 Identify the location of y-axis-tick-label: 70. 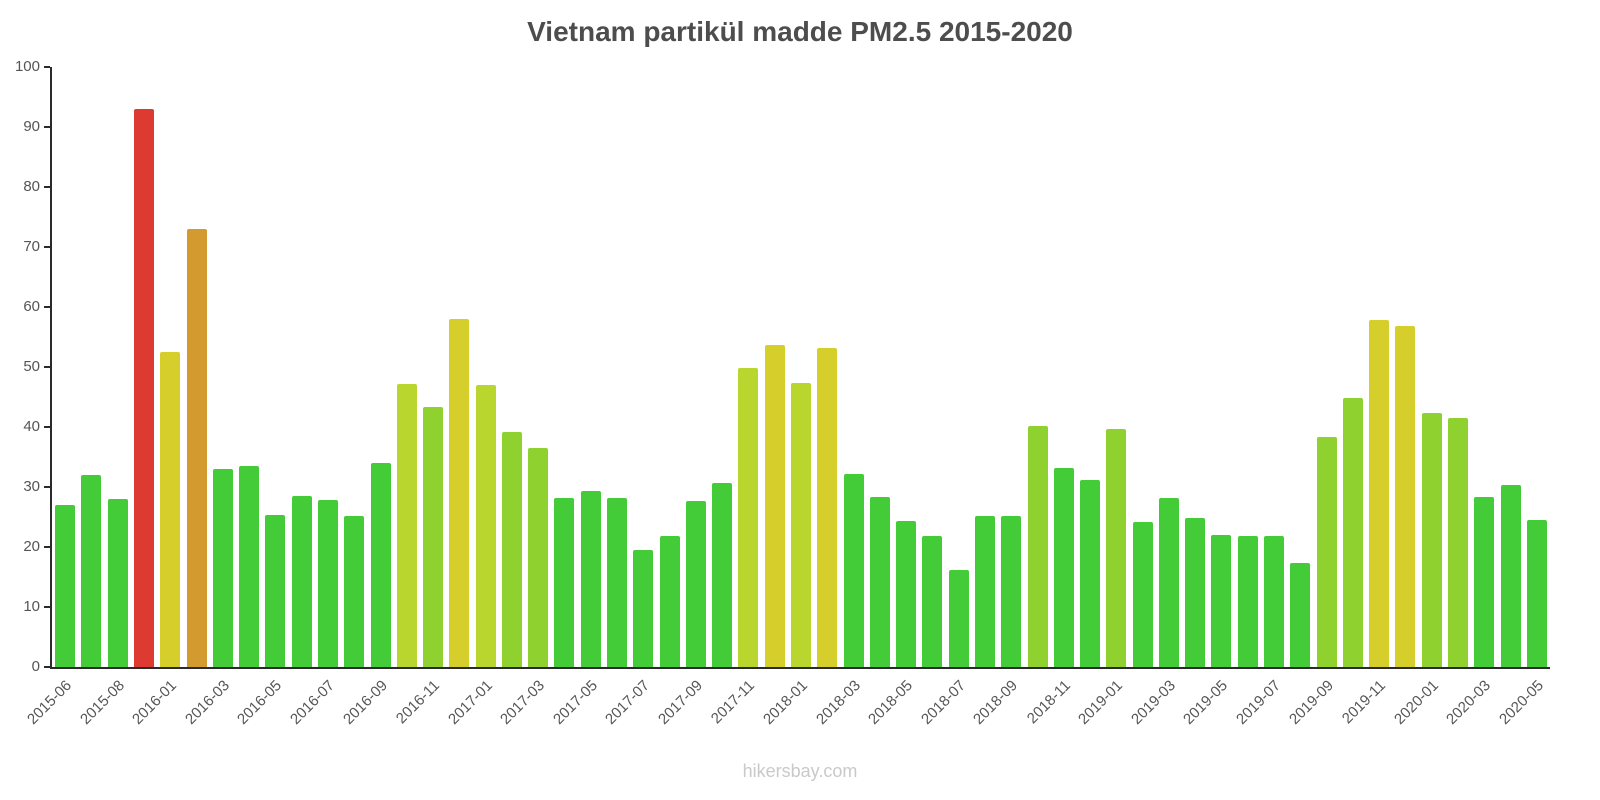
(31, 246).